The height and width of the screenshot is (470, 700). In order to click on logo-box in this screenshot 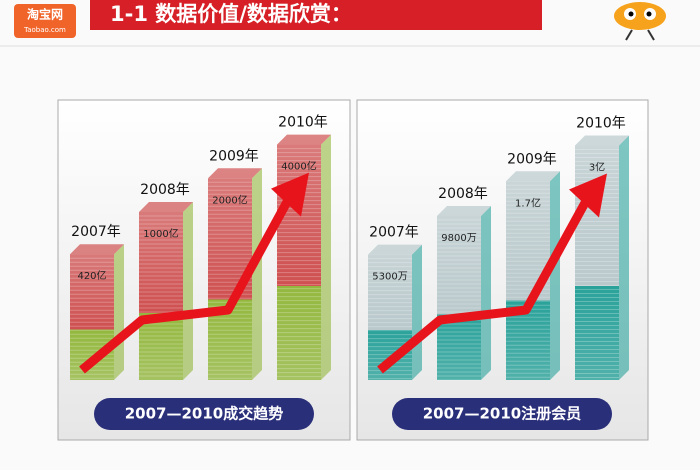, I will do `click(45, 21)`.